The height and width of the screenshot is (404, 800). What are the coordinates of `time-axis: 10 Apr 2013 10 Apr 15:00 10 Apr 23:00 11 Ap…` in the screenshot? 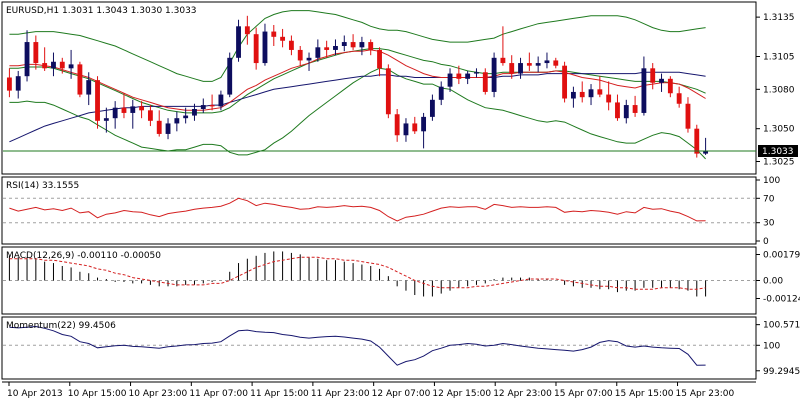 It's located at (370, 390).